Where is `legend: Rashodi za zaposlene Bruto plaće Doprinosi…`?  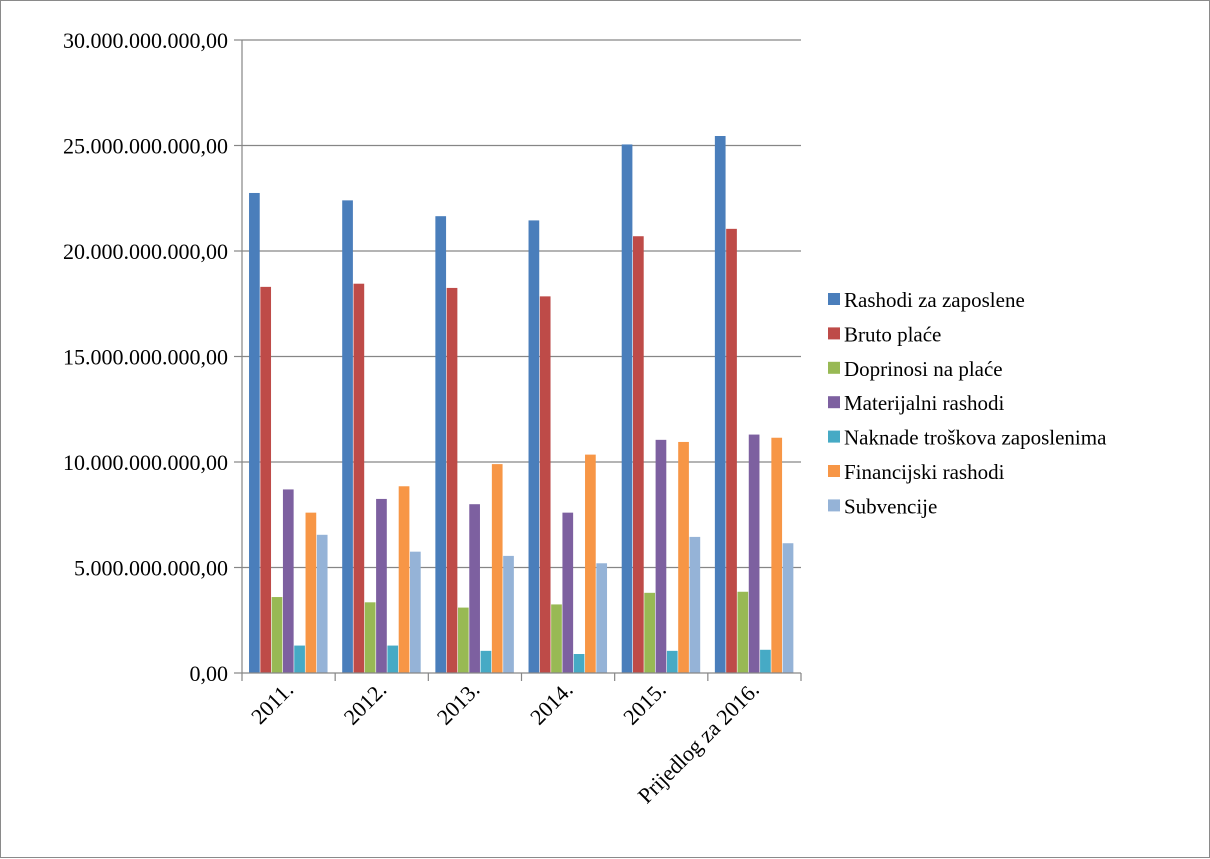
legend: Rashodi za zaposlene Bruto plaće Doprinosi… is located at coordinates (967, 403).